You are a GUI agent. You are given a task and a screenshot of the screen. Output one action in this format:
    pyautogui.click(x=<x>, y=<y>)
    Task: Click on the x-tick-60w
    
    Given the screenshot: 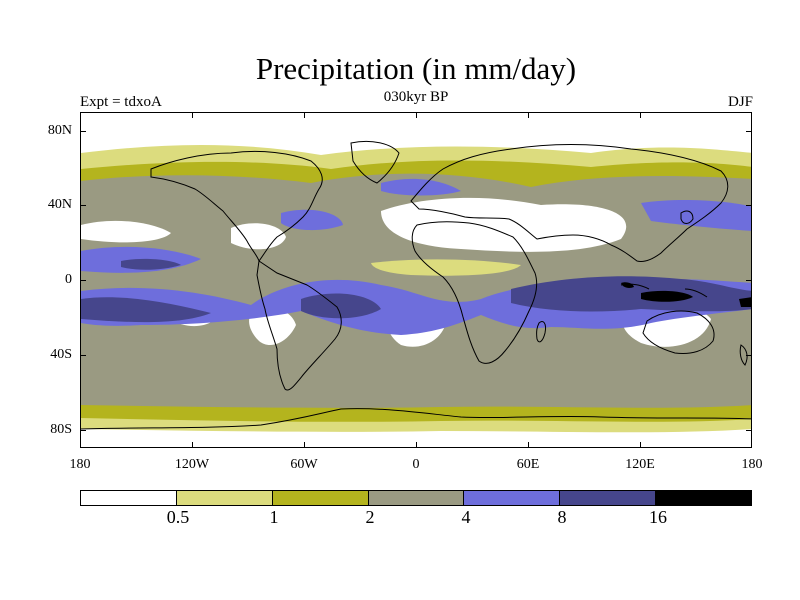 What is the action you would take?
    pyautogui.click(x=304, y=445)
    